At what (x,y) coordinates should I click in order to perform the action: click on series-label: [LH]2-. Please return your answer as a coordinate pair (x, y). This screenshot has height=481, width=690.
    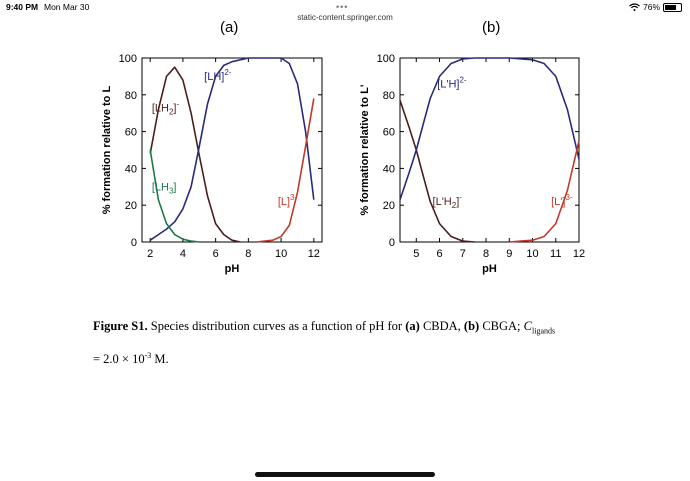
    Looking at the image, I should click on (218, 75).